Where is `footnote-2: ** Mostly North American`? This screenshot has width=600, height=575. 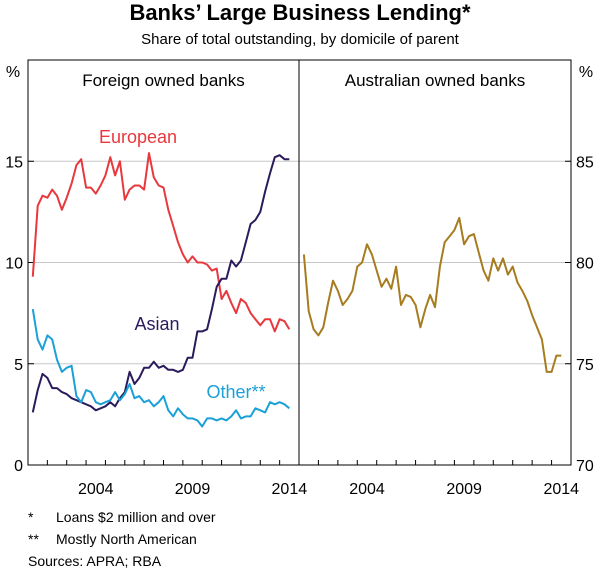 footnote-2: ** Mostly North American is located at coordinates (122, 539).